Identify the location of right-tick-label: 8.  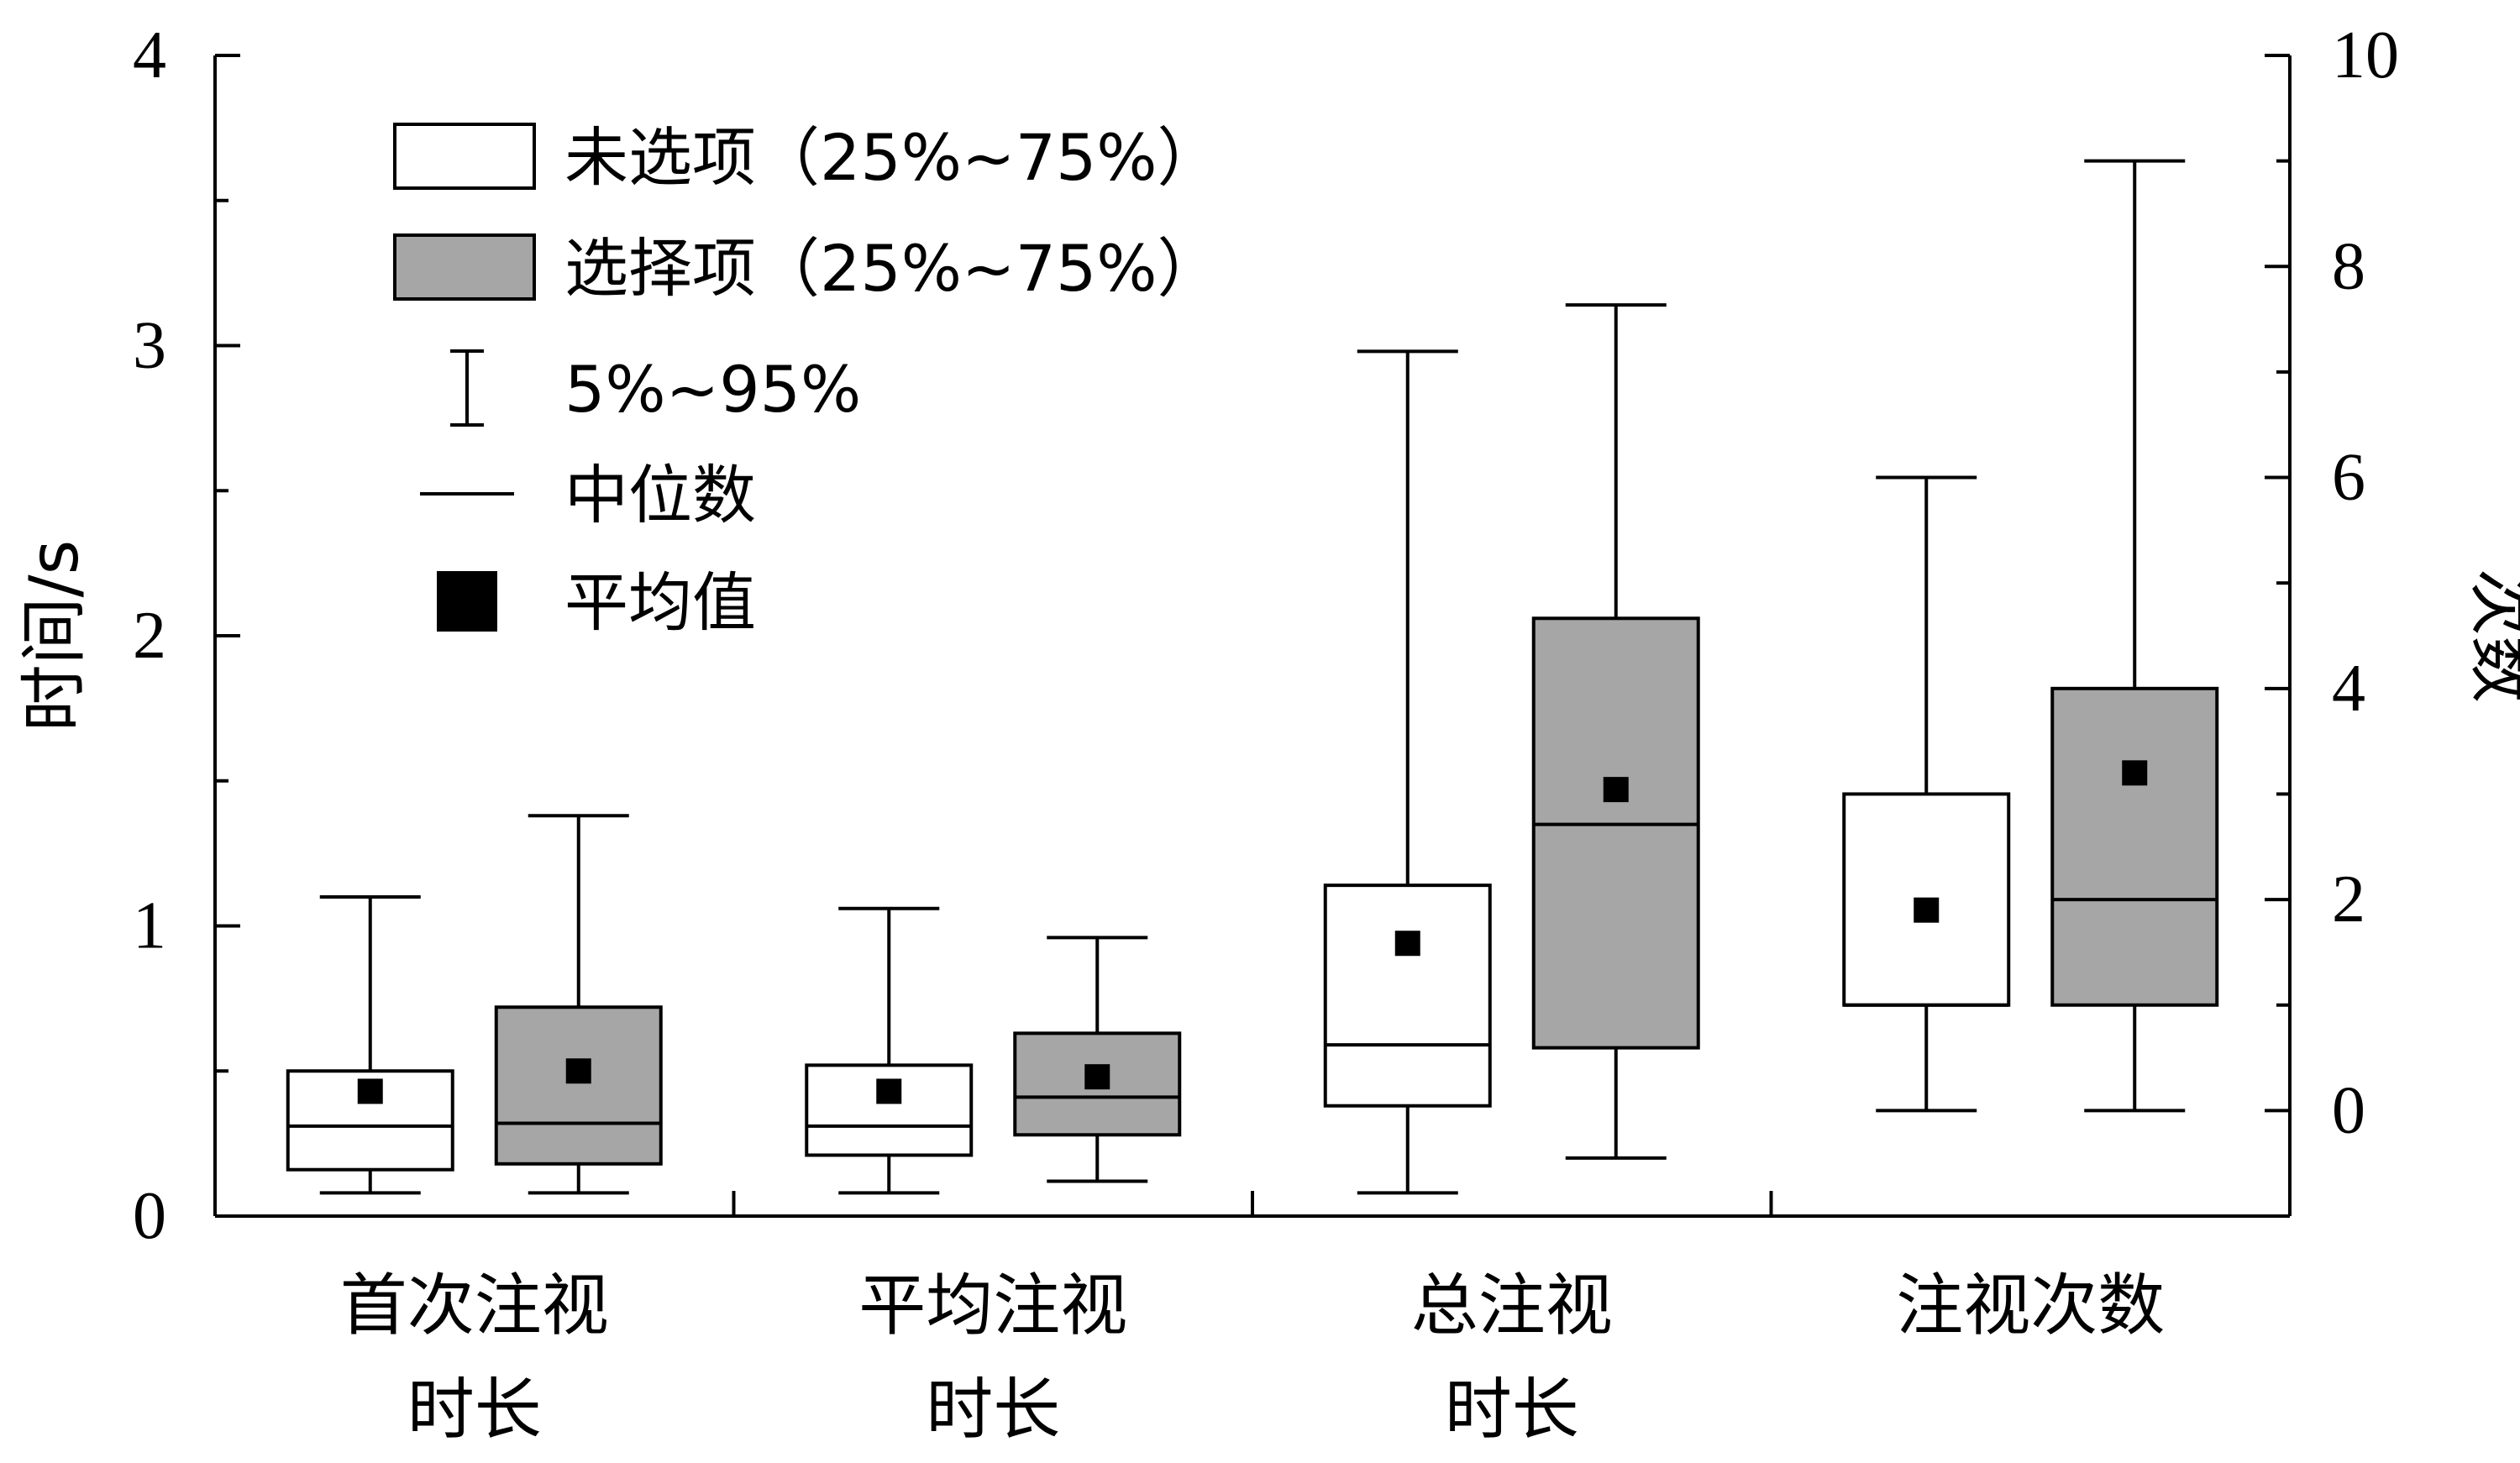
(2348, 266).